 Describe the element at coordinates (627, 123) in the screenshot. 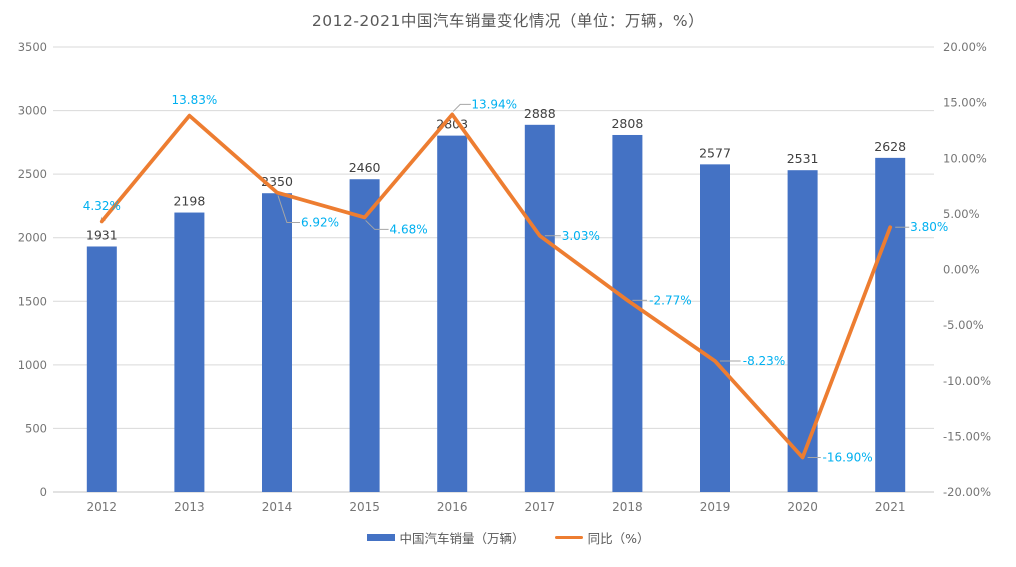

I see `bar-value-label-2018: 2808` at that location.